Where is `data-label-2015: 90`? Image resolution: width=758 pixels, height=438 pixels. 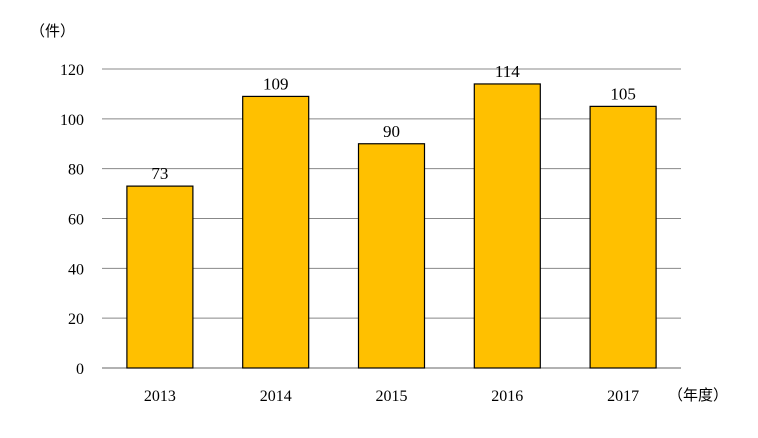
data-label-2015: 90 is located at coordinates (391, 131).